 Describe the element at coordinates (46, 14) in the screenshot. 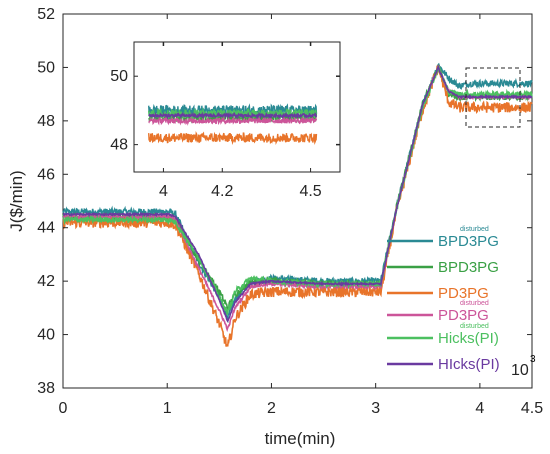

I see `y-tick-label: 52` at that location.